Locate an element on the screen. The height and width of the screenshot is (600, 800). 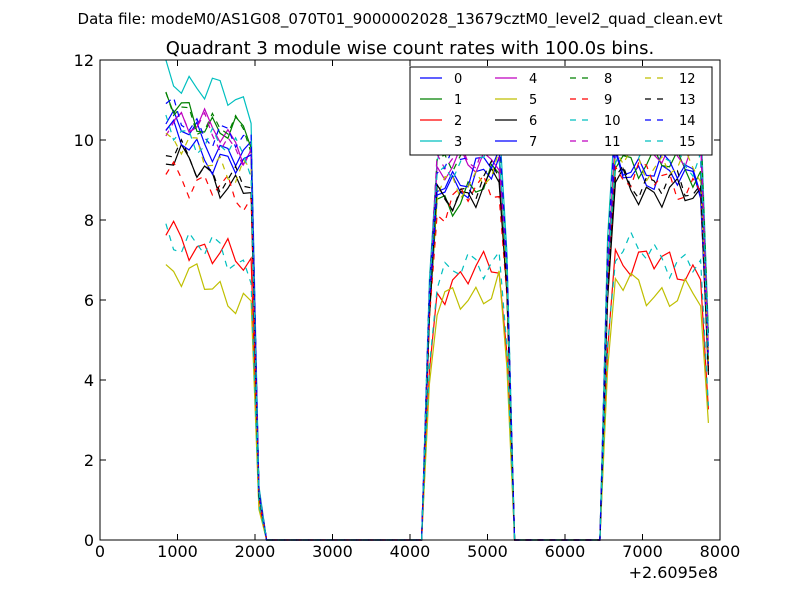
legend-label-13: 13 is located at coordinates (687, 100).